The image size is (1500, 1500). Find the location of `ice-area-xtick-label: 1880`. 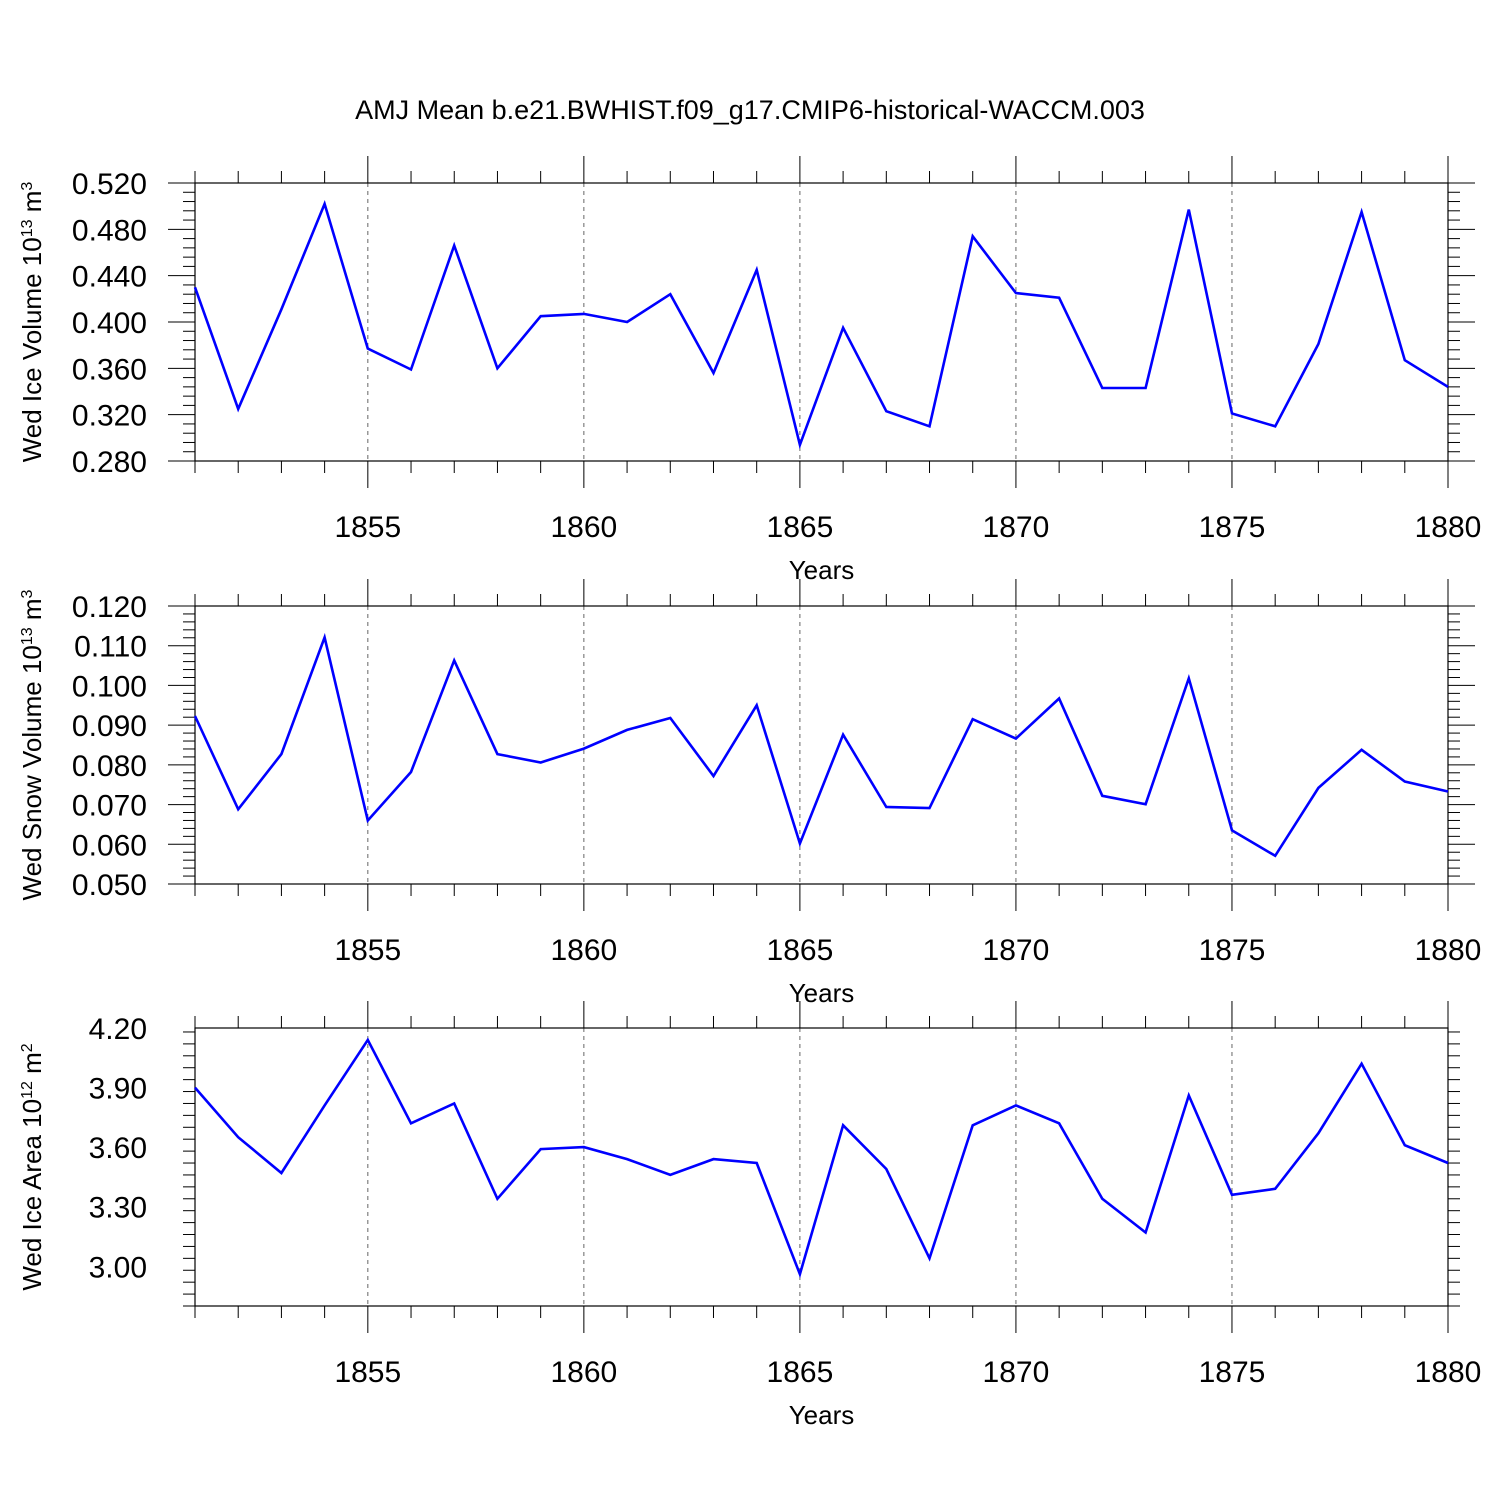

ice-area-xtick-label: 1880 is located at coordinates (1448, 1372).